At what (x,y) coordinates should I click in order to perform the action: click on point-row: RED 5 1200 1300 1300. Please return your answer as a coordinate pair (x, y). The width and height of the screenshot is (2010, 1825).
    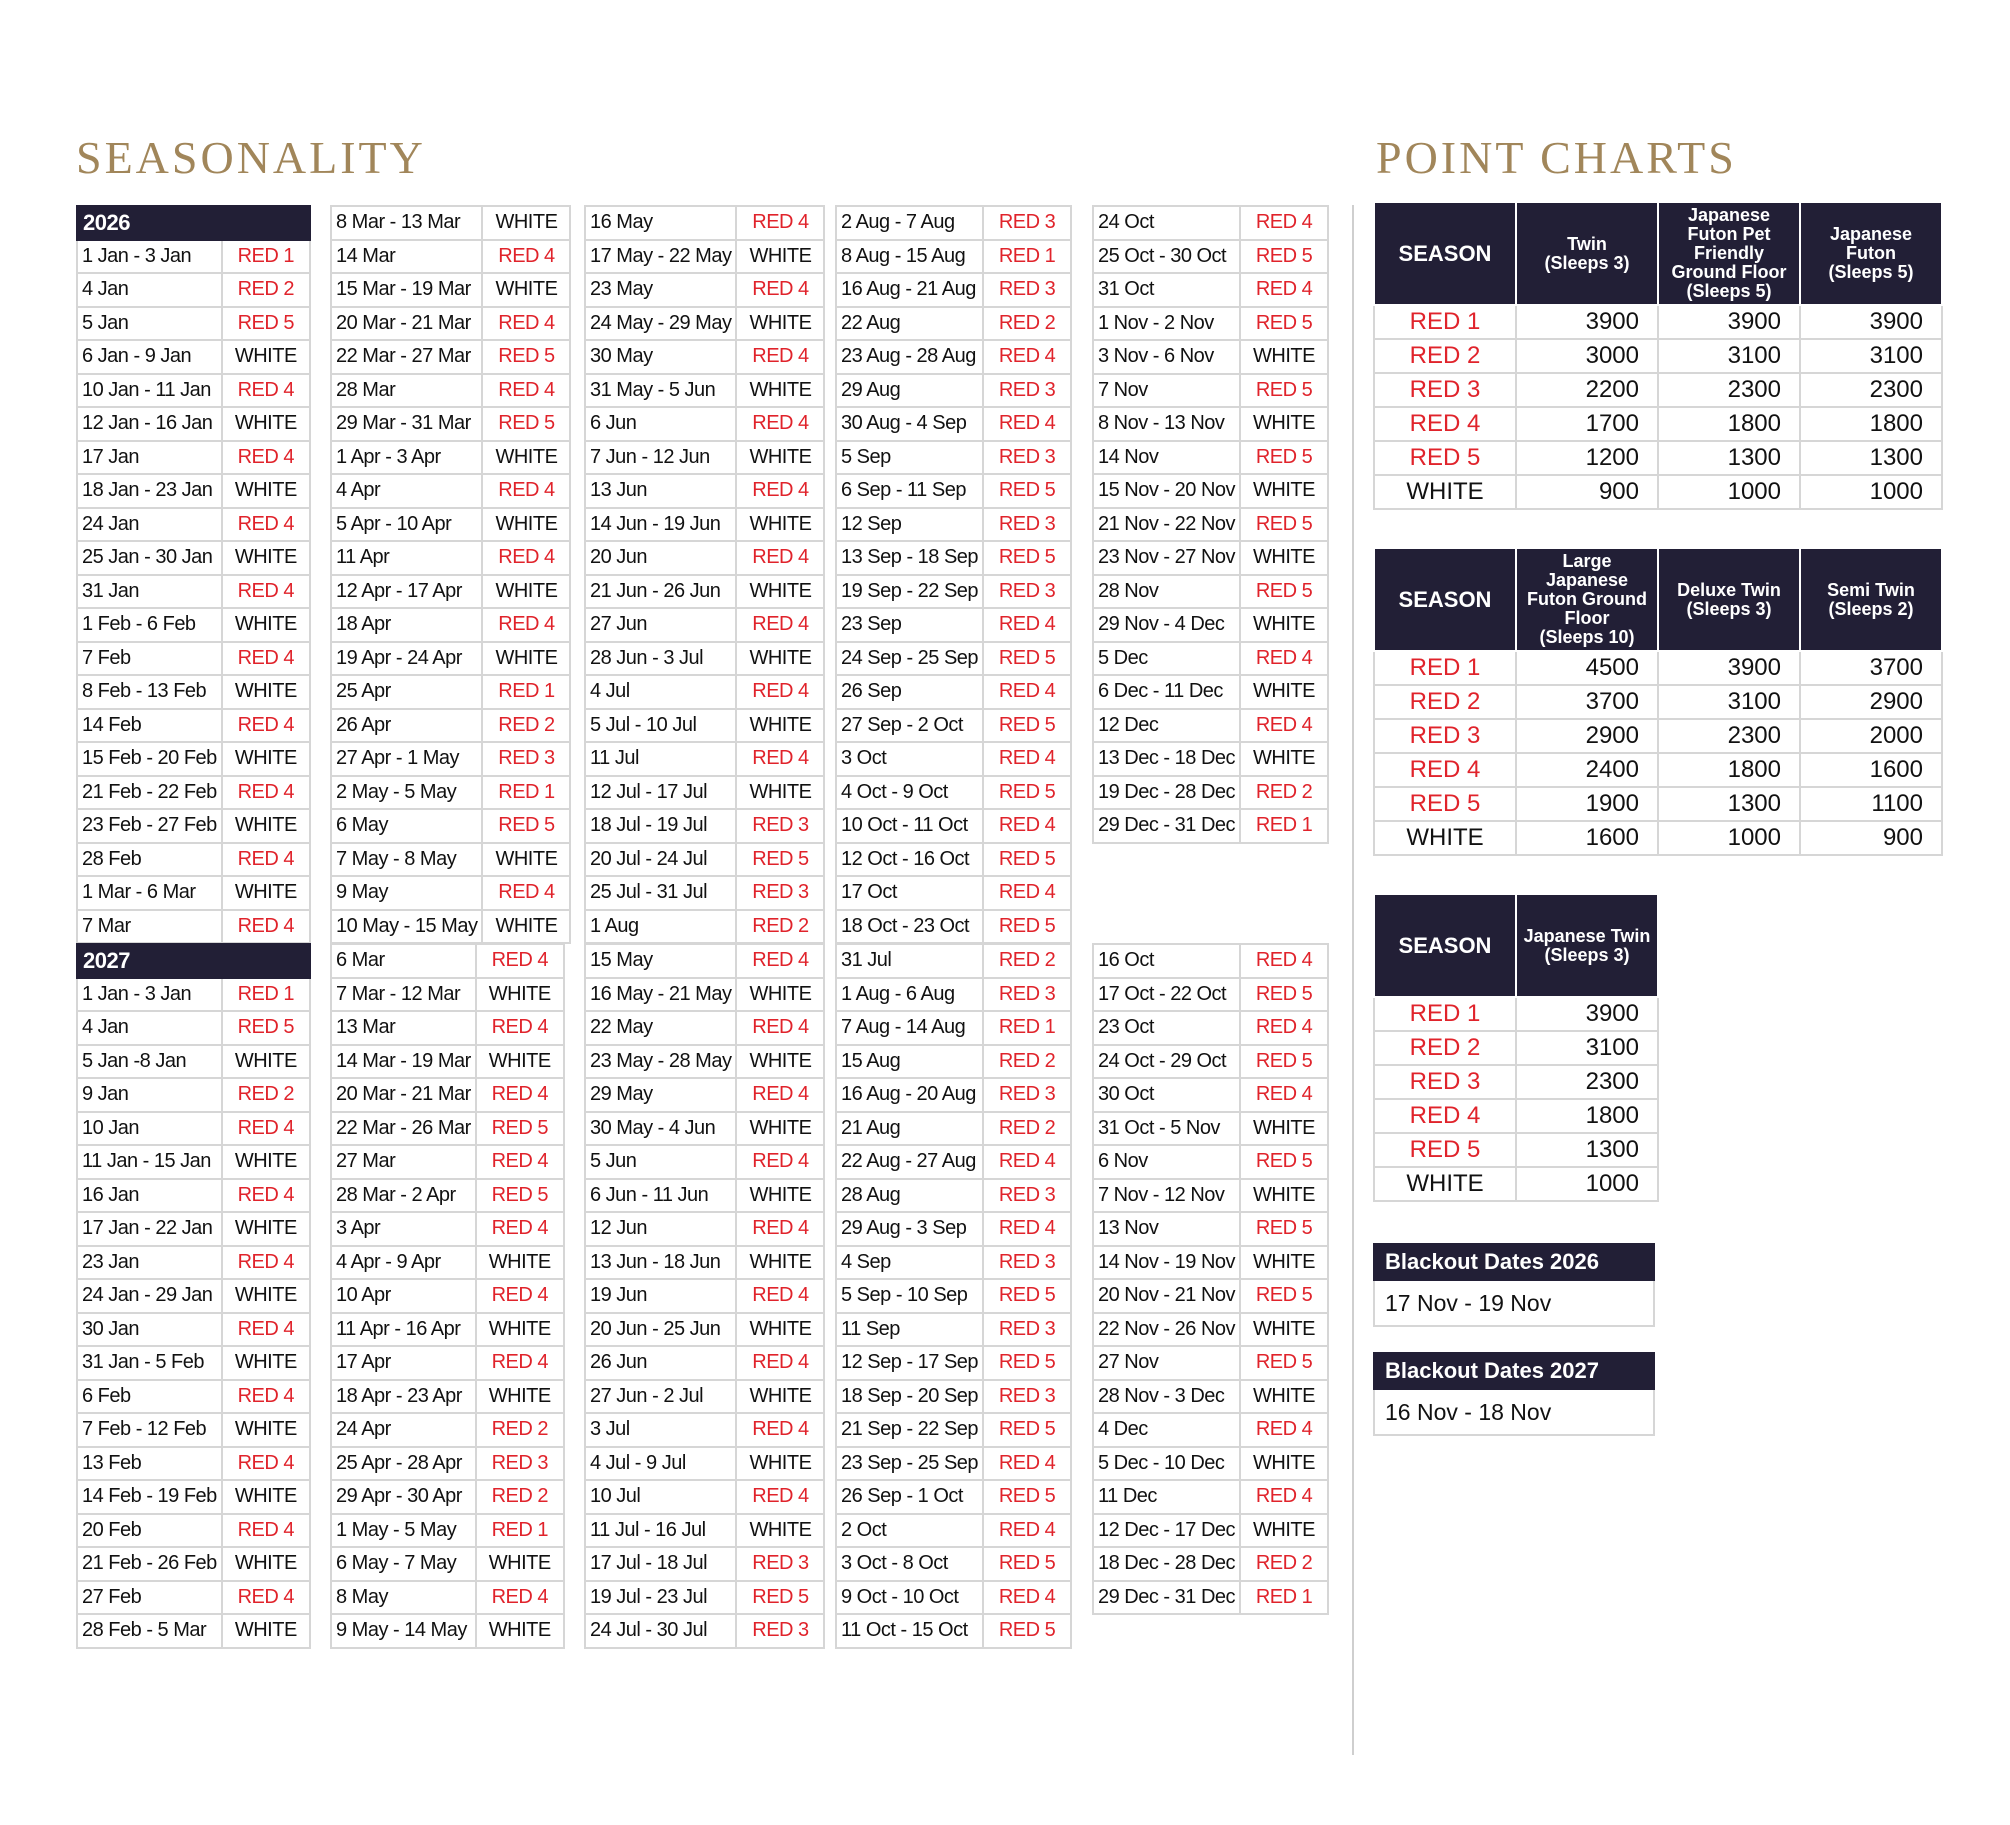
    Looking at the image, I should click on (1658, 458).